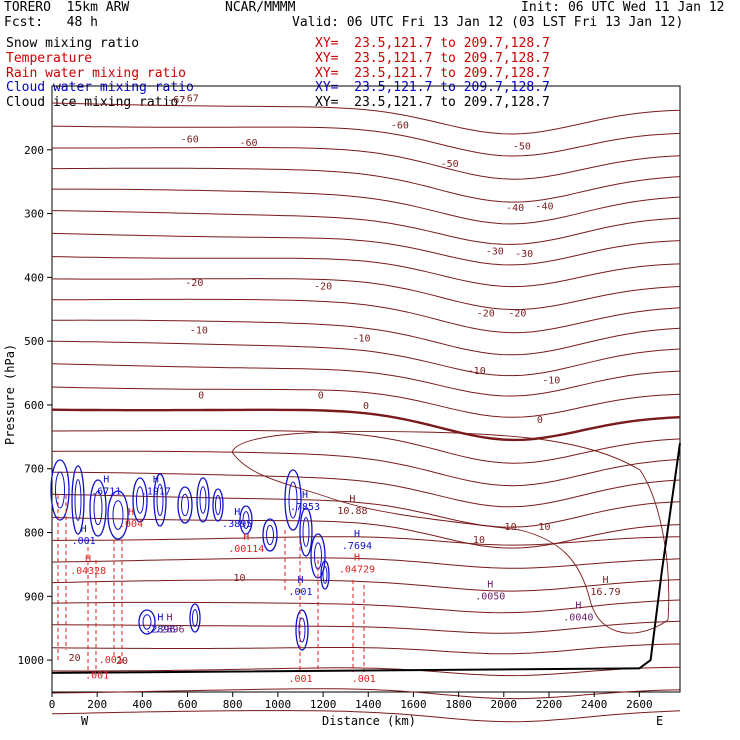 This screenshot has height=740, width=740. What do you see at coordinates (49, 58) in the screenshot?
I see `legend-label-temperature: Temperature` at bounding box center [49, 58].